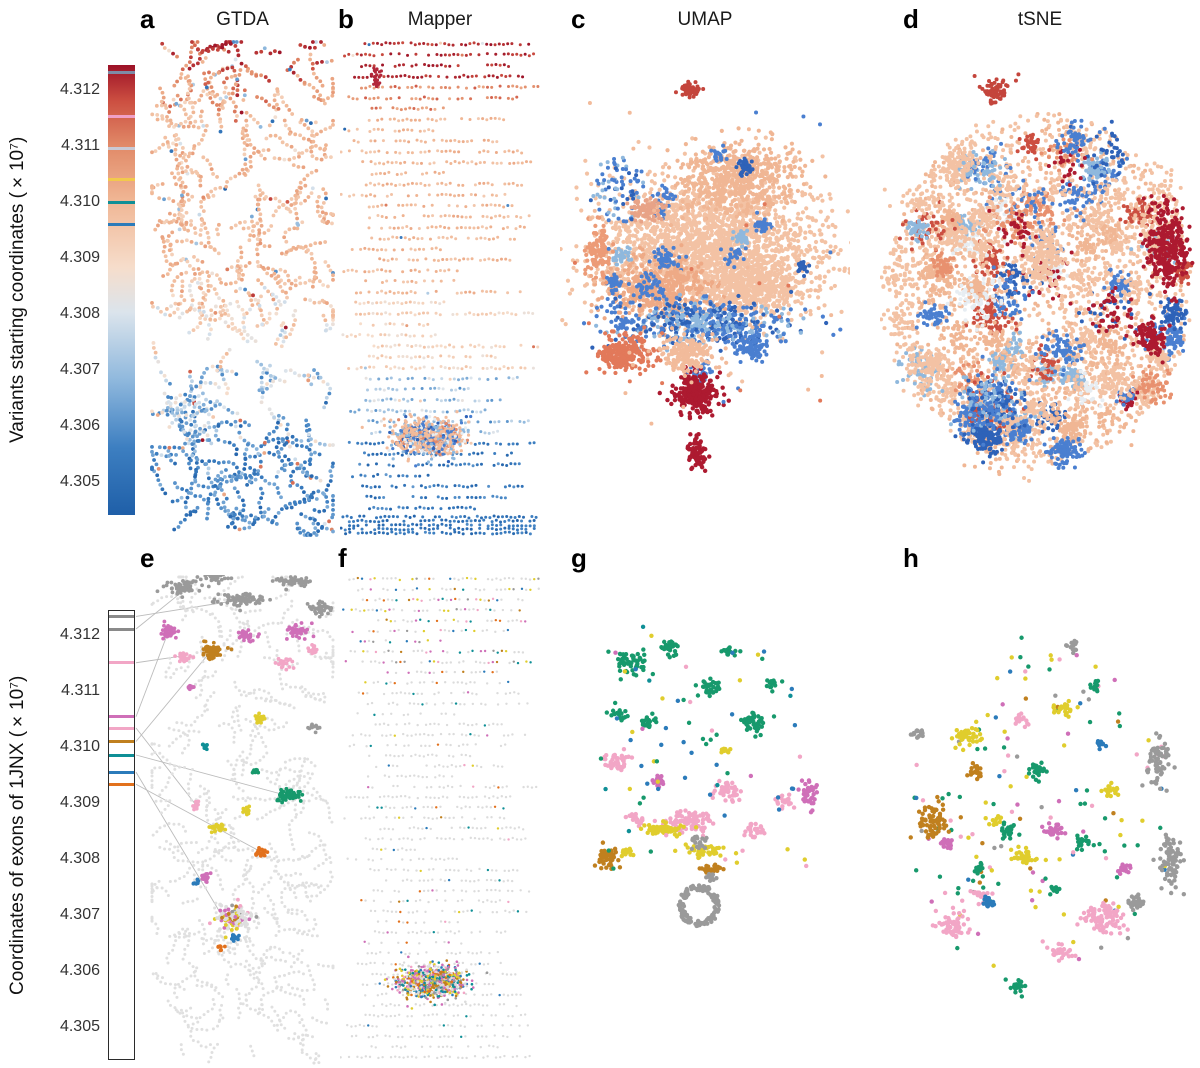  I want to click on panel-label-d: d, so click(911, 19).